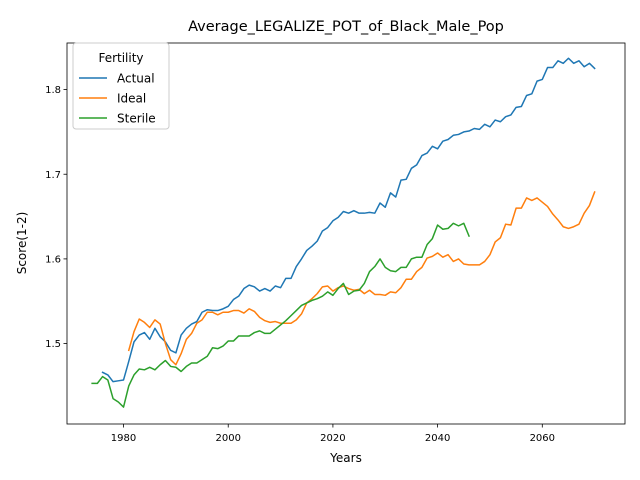 The height and width of the screenshot is (480, 640). Describe the element at coordinates (53, 175) in the screenshot. I see `y-tick-label: 1.7` at that location.